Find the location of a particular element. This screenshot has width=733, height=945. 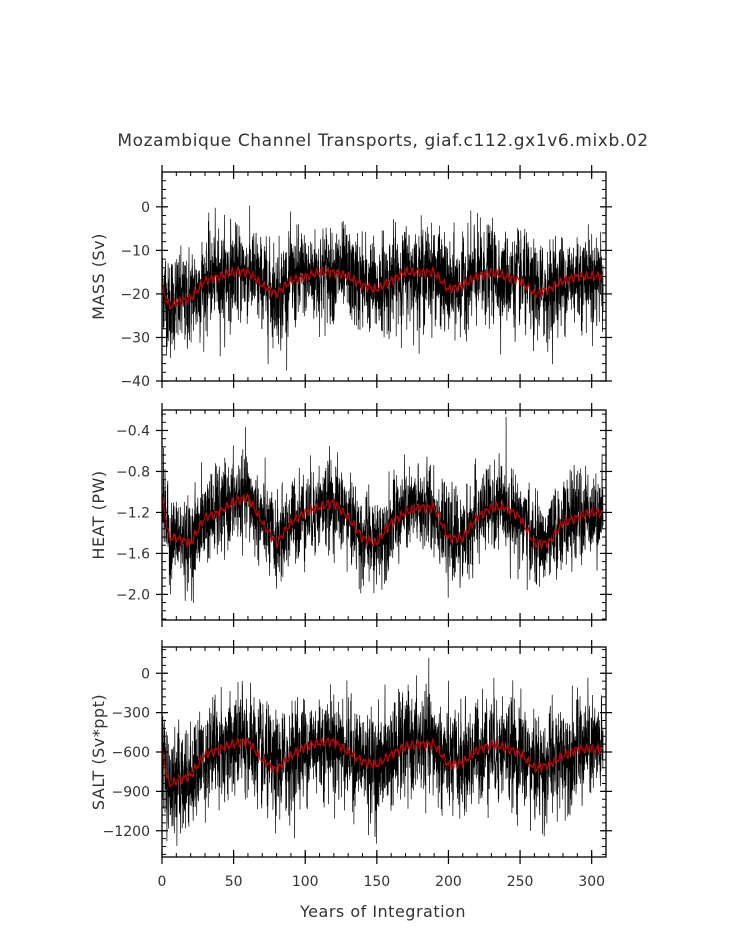

y-tick-label: −1200 is located at coordinates (126, 832).